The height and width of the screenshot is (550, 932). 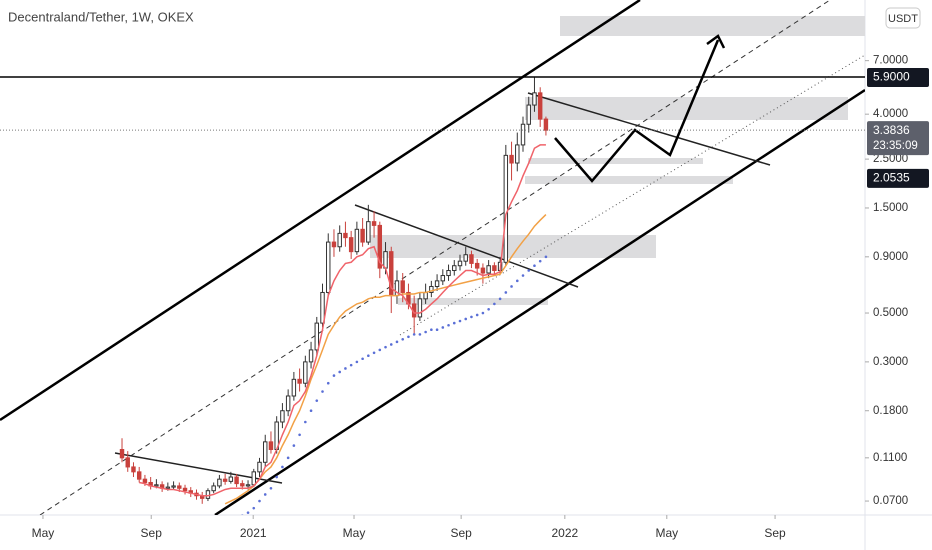 What do you see at coordinates (890, 208) in the screenshot?
I see `y-tick-label: 1.5000` at bounding box center [890, 208].